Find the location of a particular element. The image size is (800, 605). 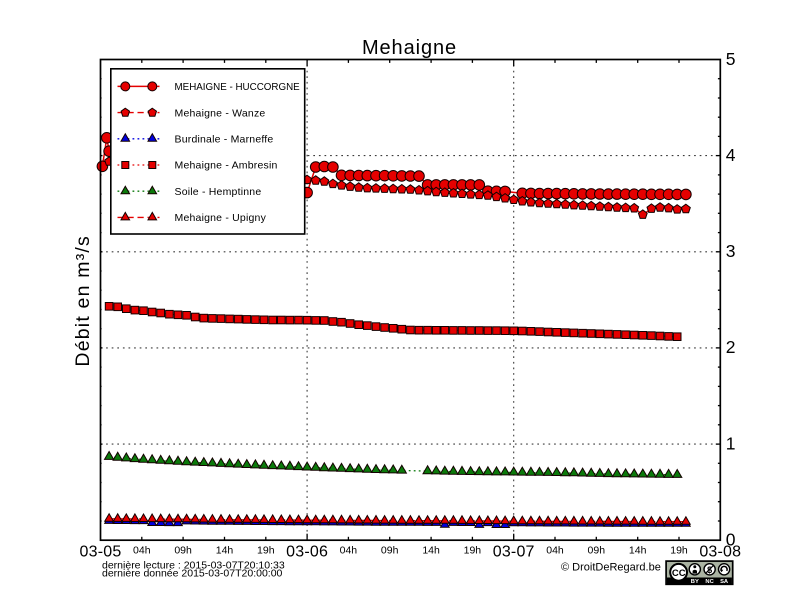

svg-text: Mehaigne - Ambresin is located at coordinates (226, 166).